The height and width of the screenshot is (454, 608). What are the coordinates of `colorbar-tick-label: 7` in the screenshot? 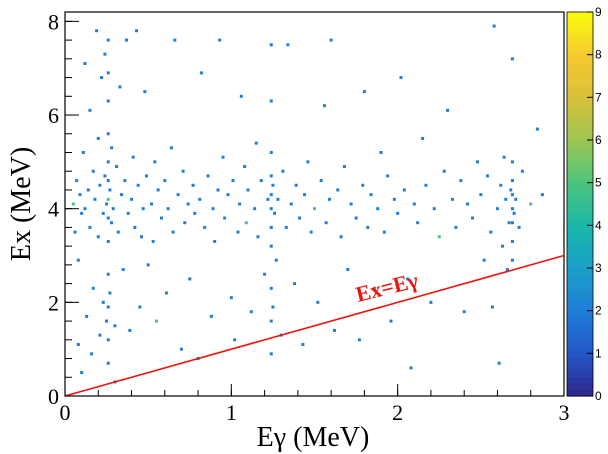 It's located at (598, 97).